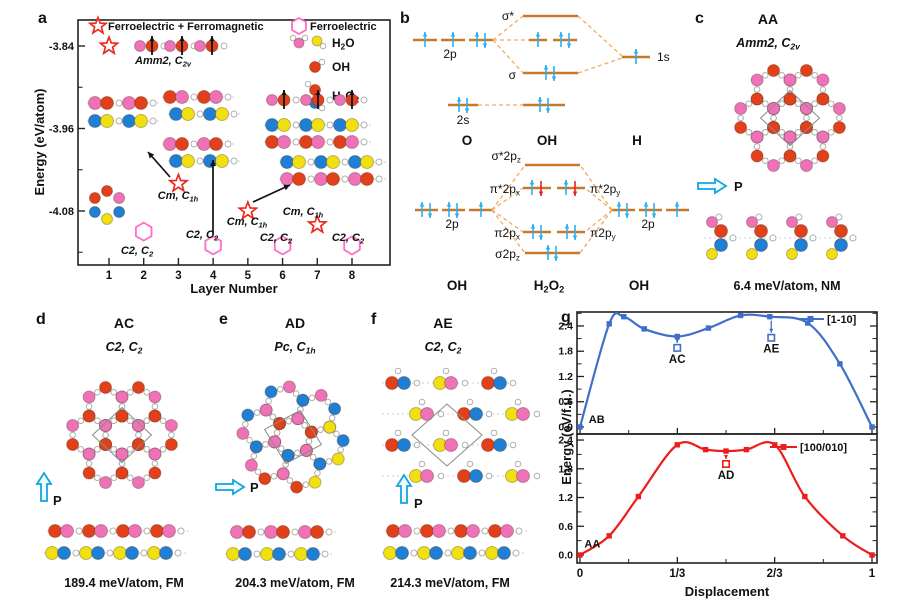 Image resolution: width=900 pixels, height=607 pixels. What do you see at coordinates (768, 19) in the screenshot?
I see `panel-c-title: AA` at bounding box center [768, 19].